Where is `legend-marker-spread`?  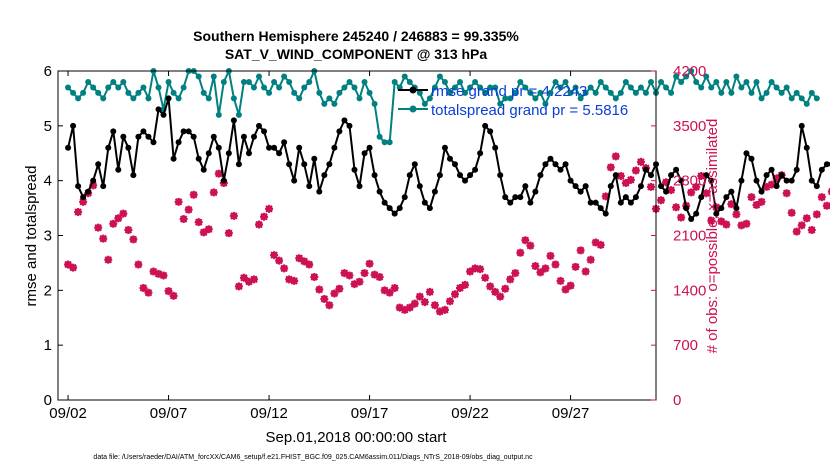 legend-marker-spread is located at coordinates (413, 109).